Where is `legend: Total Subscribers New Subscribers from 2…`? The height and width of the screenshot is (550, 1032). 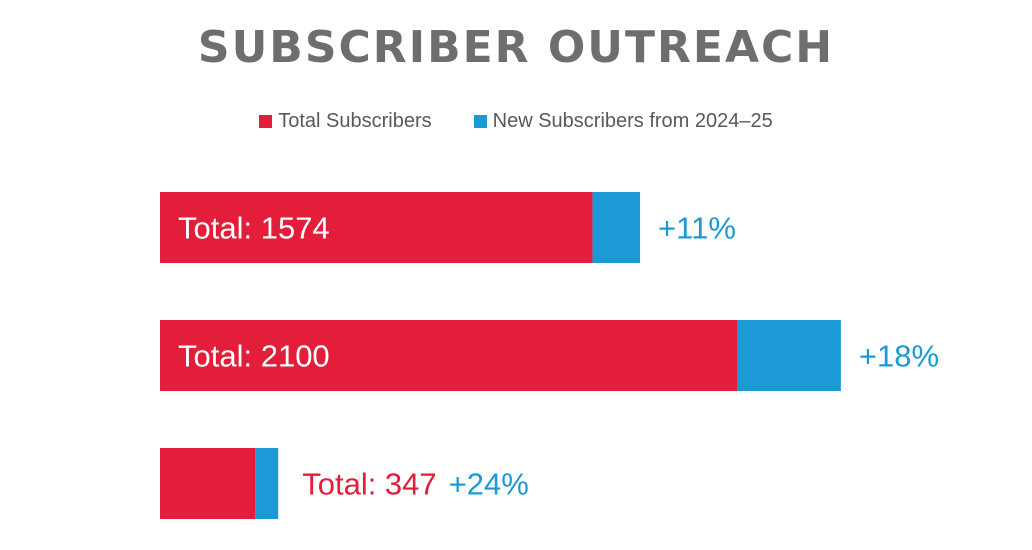 legend: Total Subscribers New Subscribers from 2… is located at coordinates (516, 121).